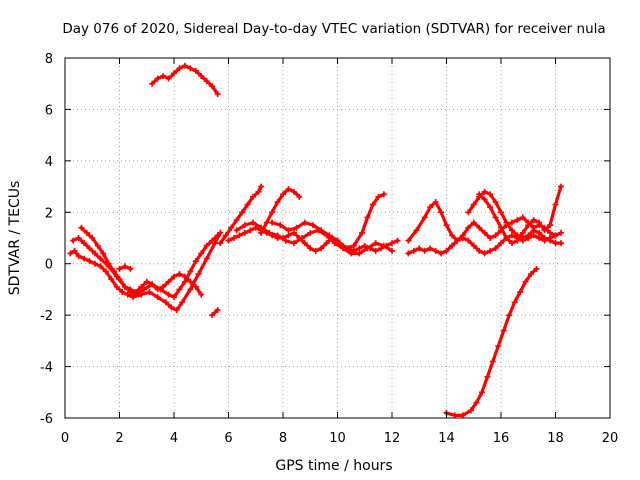  I want to click on y-axis-label: SDTVAR / TECUs, so click(15, 238).